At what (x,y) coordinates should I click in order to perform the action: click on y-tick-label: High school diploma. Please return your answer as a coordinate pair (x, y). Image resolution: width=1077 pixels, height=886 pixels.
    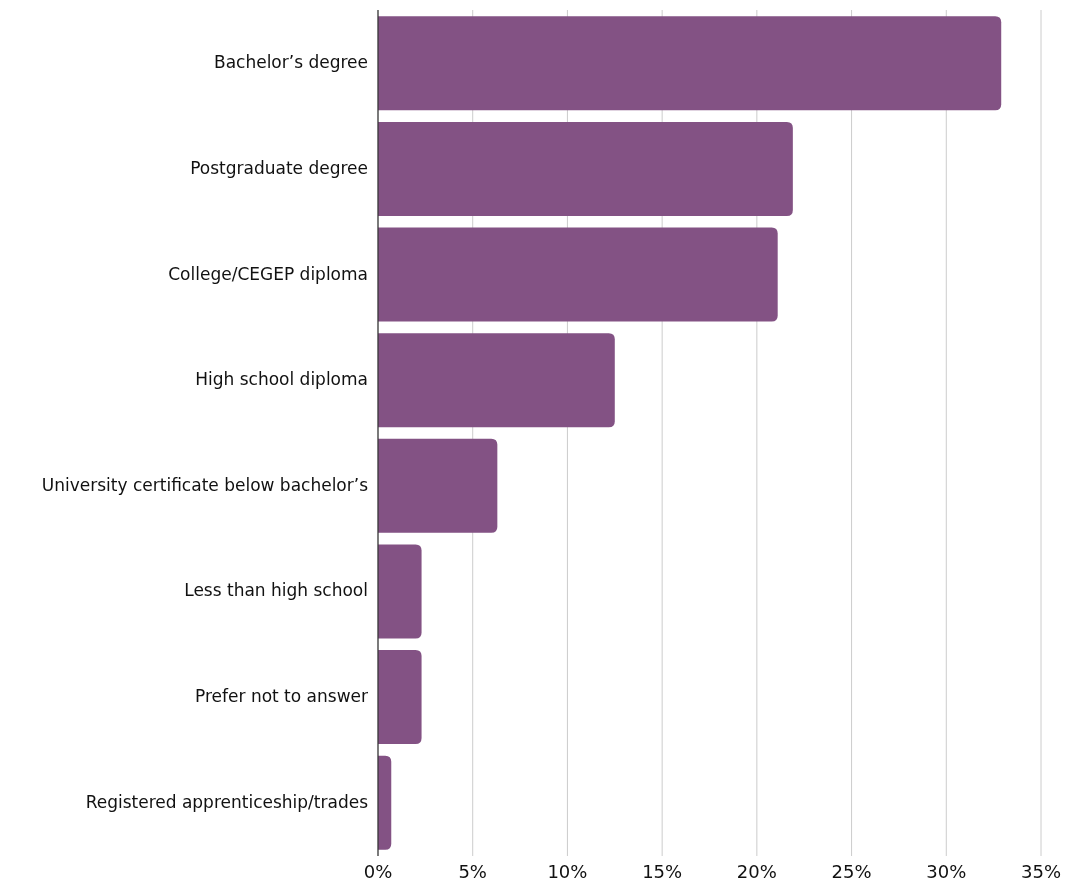
    Looking at the image, I should click on (281, 379).